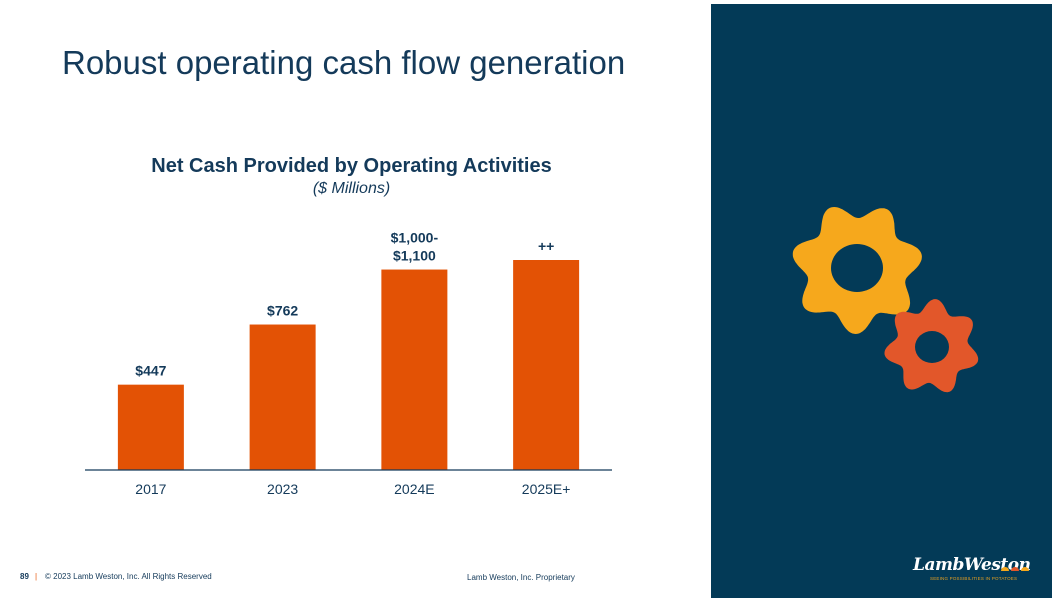  I want to click on bar-2023, so click(282, 397).